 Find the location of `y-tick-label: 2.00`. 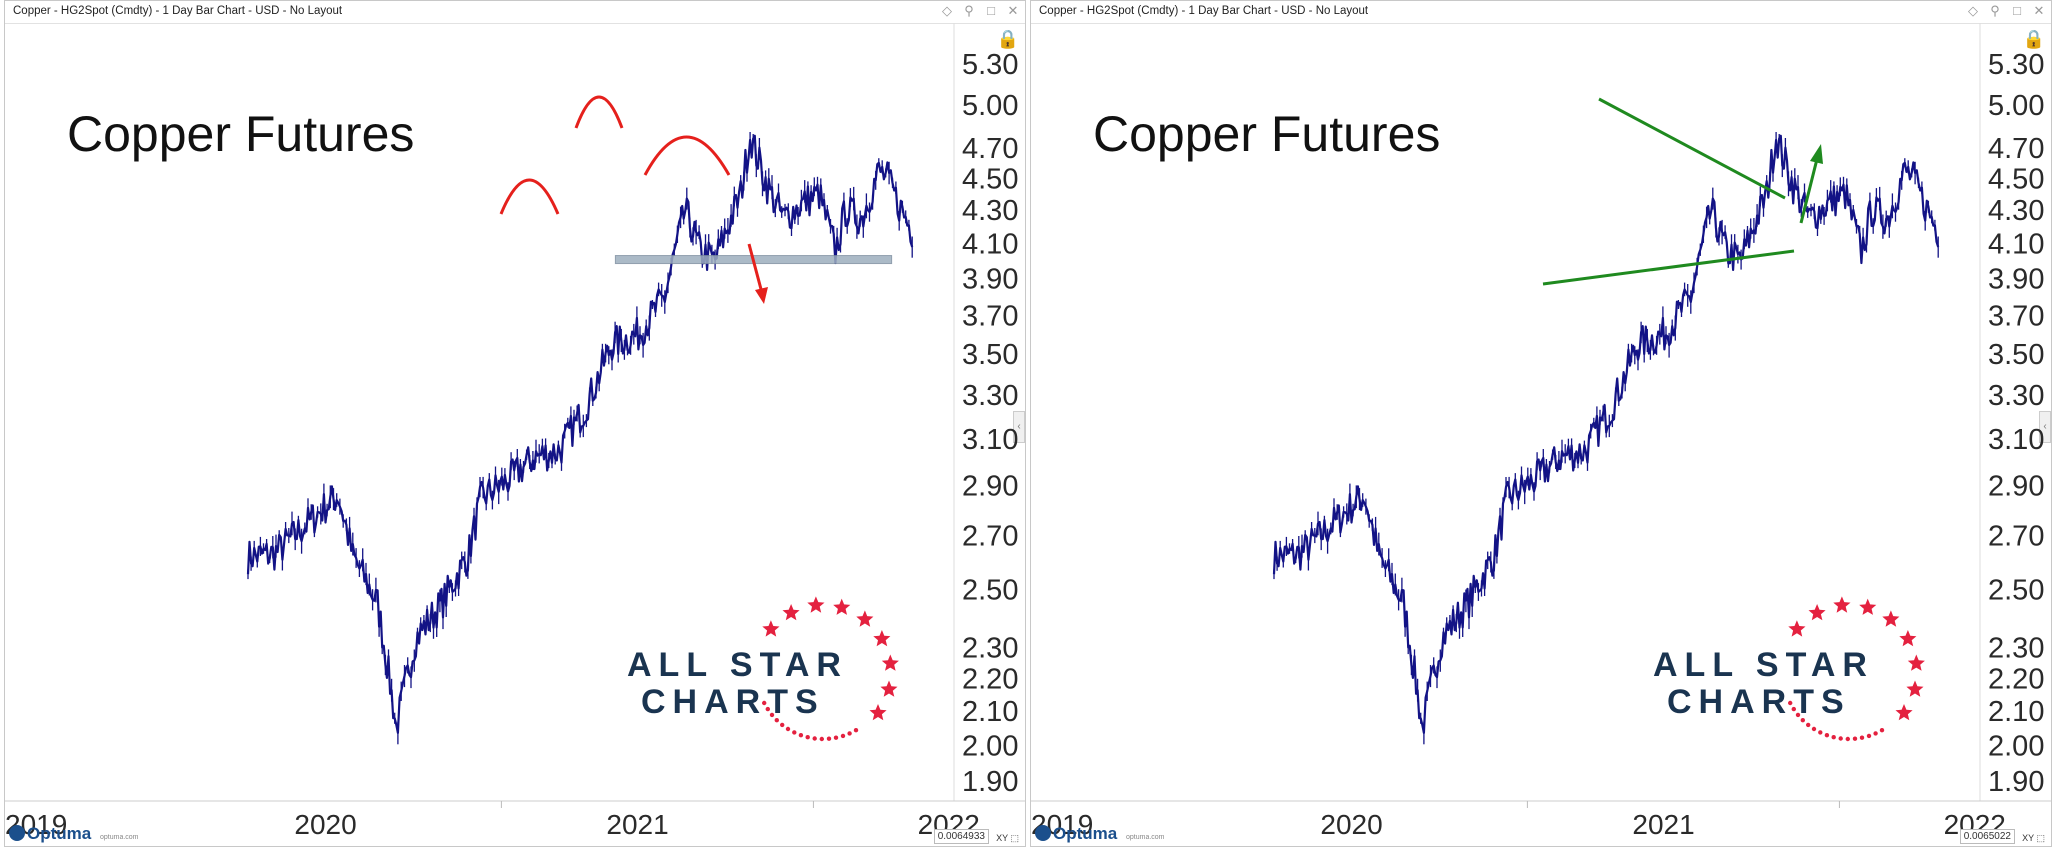

y-tick-label: 2.00 is located at coordinates (990, 746).